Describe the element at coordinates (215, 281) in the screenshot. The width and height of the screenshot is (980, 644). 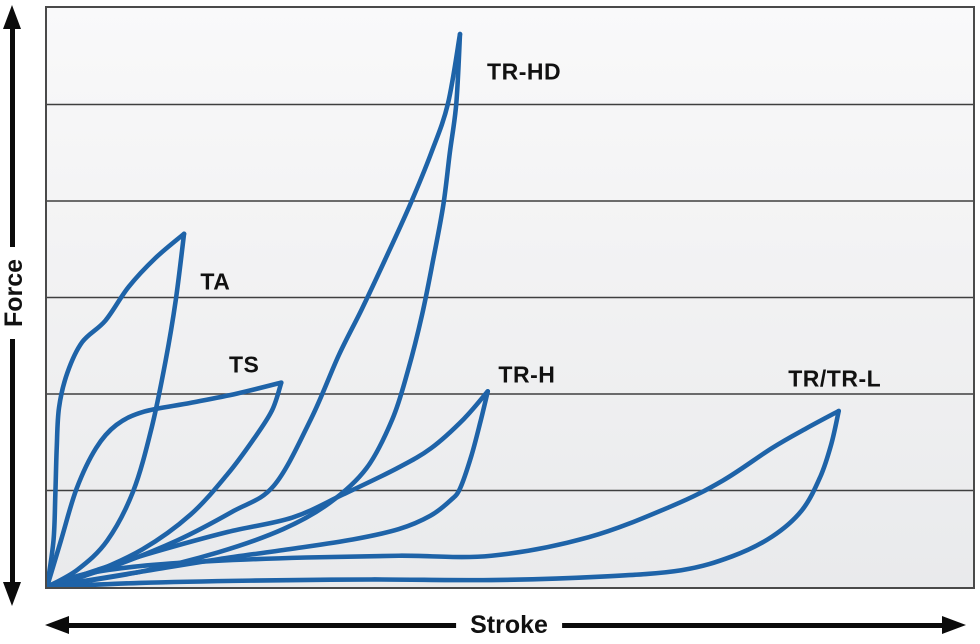
I see `curve-label-ta: TA` at that location.